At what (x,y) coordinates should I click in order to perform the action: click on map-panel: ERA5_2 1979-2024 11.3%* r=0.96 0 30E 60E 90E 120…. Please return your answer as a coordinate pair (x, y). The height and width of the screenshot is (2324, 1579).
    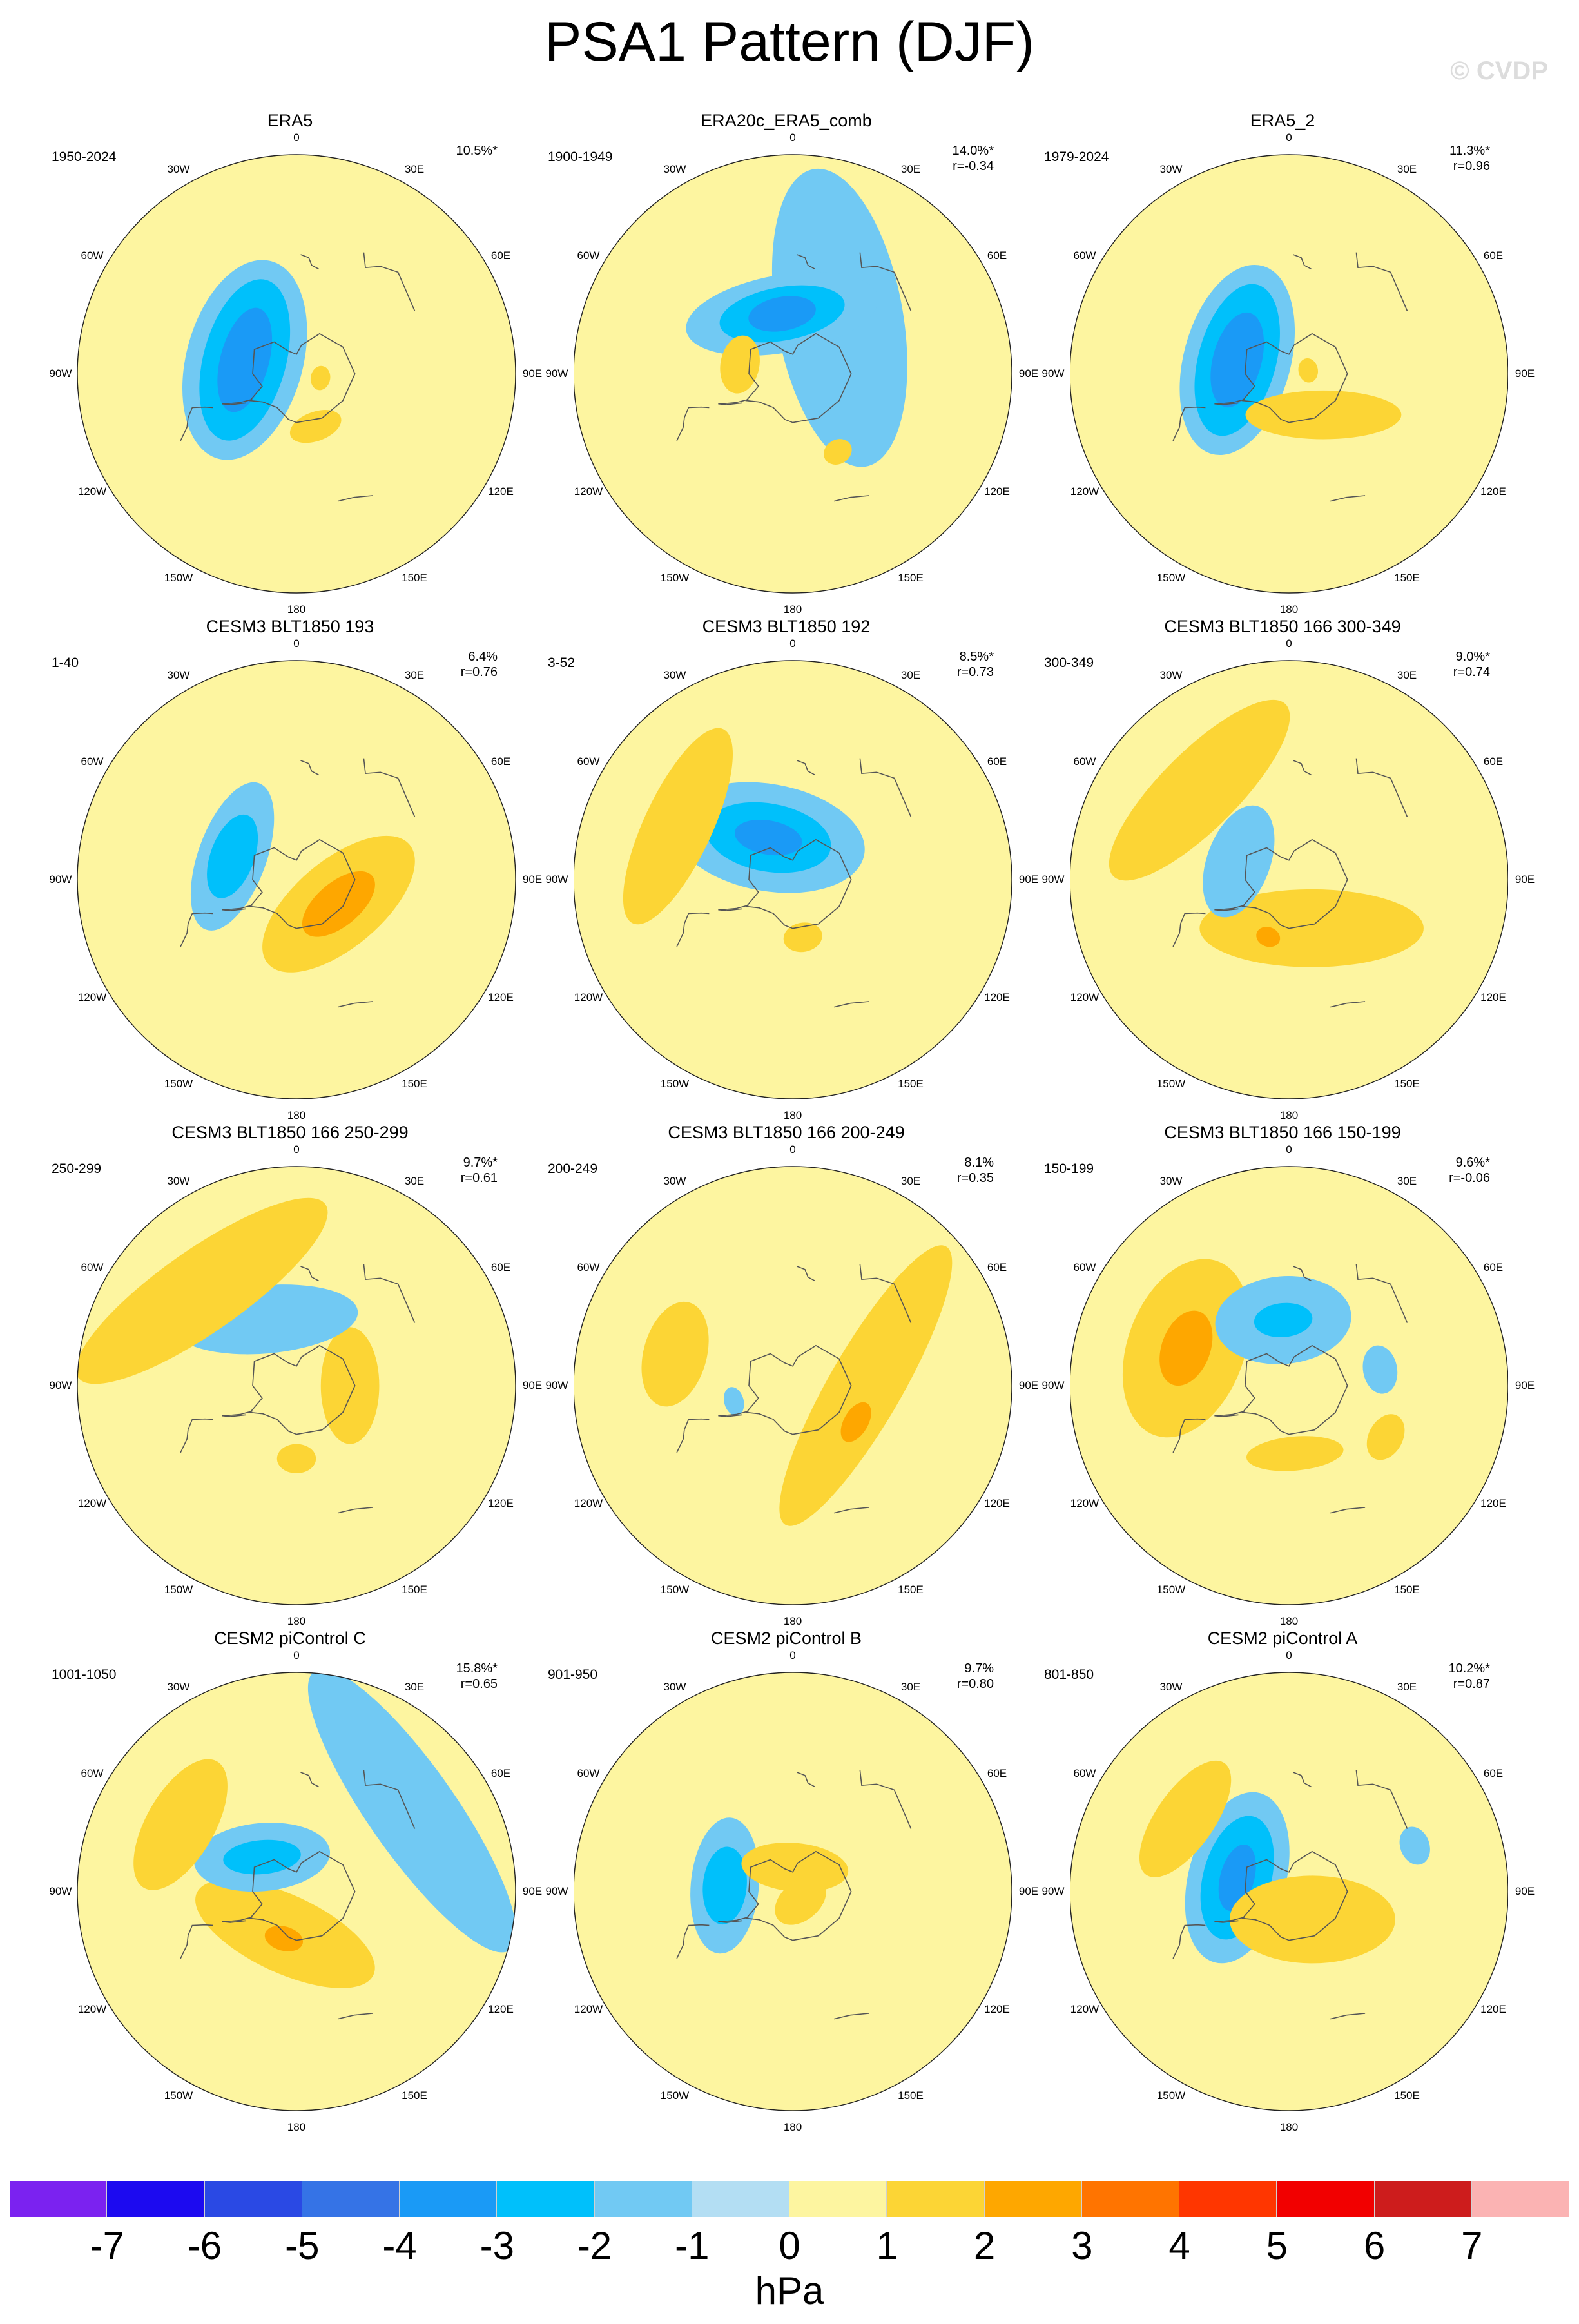
    Looking at the image, I should click on (1282, 364).